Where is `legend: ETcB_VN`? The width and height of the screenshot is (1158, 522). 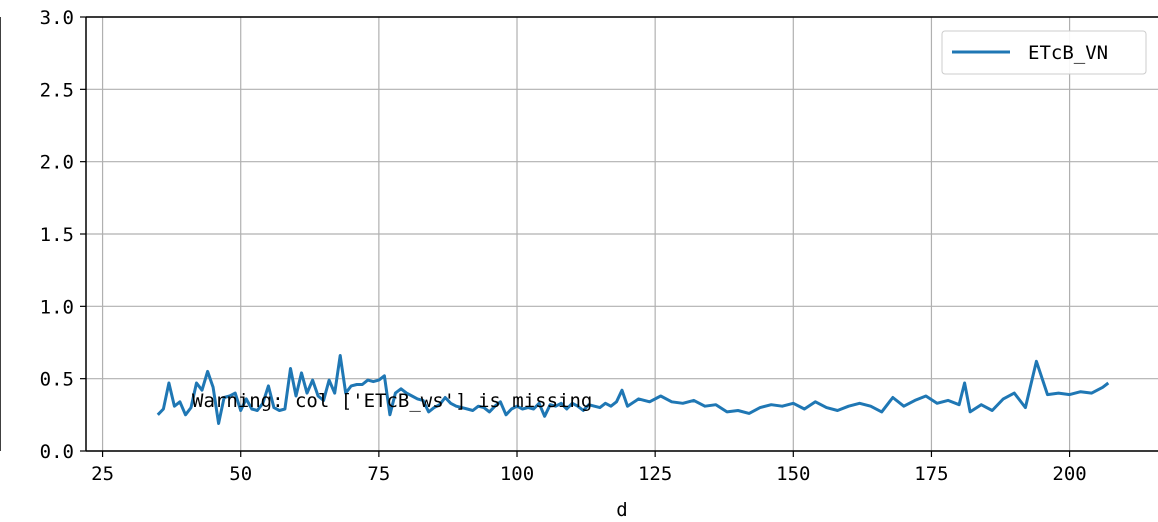
legend: ETcB_VN is located at coordinates (1044, 52).